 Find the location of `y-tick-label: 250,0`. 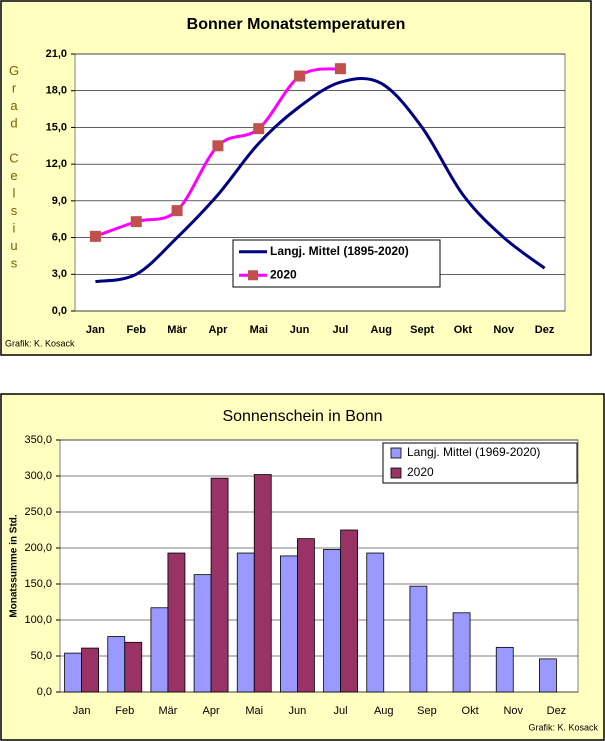

y-tick-label: 250,0 is located at coordinates (38, 512).